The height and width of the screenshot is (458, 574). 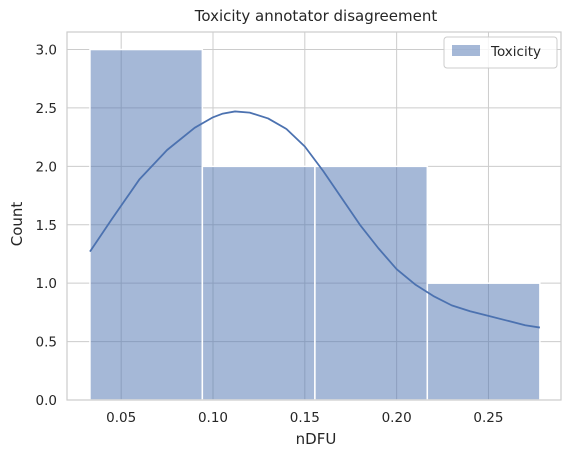 What do you see at coordinates (515, 52) in the screenshot?
I see `legend-label: Toxicity` at bounding box center [515, 52].